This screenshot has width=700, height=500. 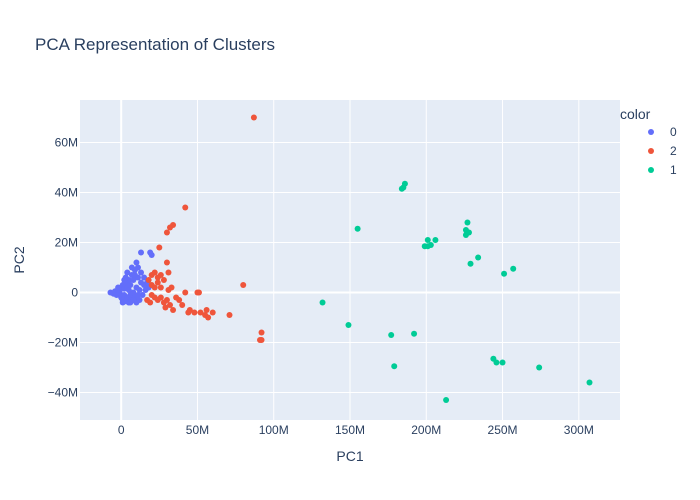 I want to click on legend-item-2: 2, so click(x=662, y=151).